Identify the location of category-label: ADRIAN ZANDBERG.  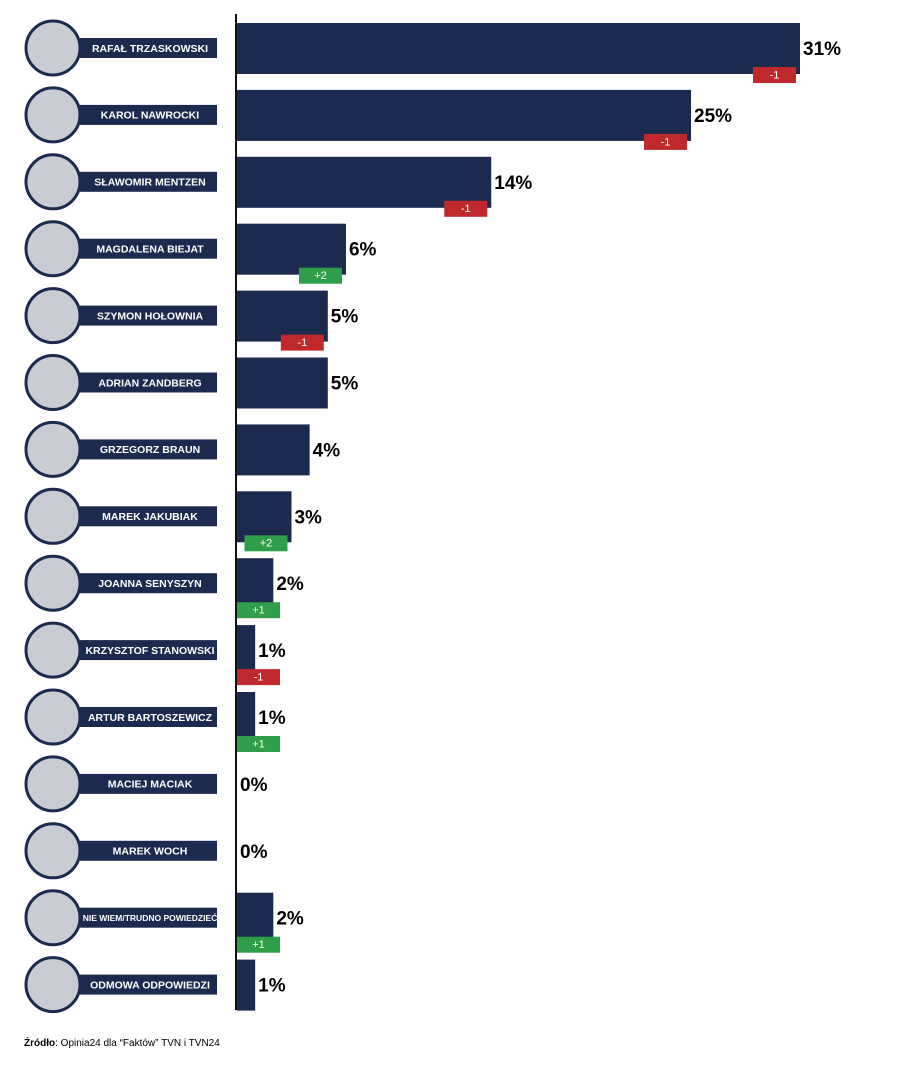
(149, 383).